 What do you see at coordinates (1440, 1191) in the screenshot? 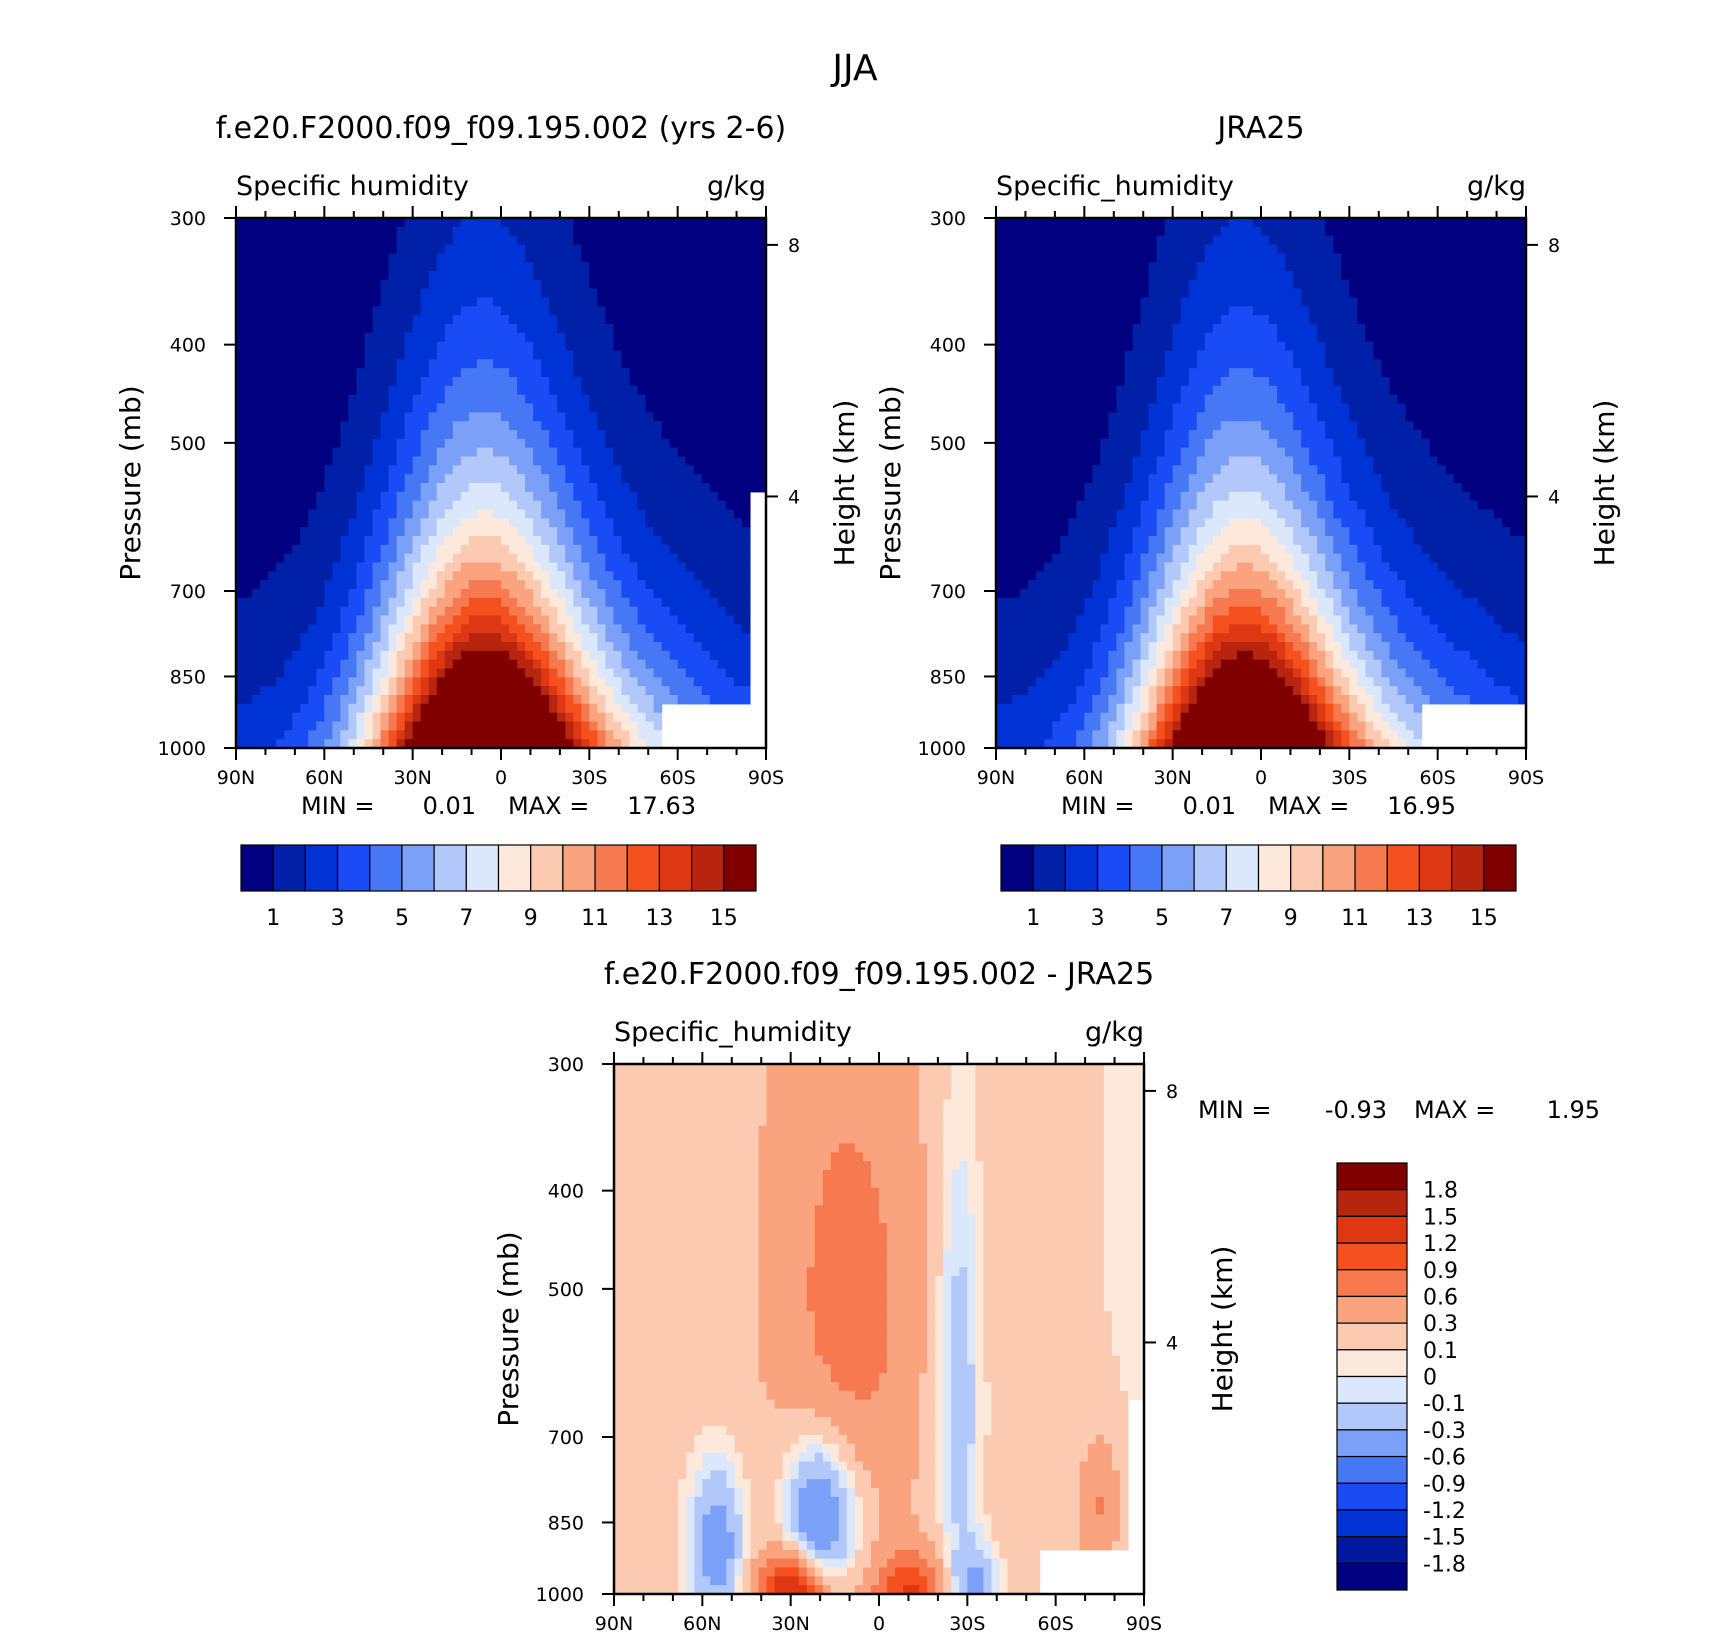
I see `colorbar-label: 1.8` at bounding box center [1440, 1191].